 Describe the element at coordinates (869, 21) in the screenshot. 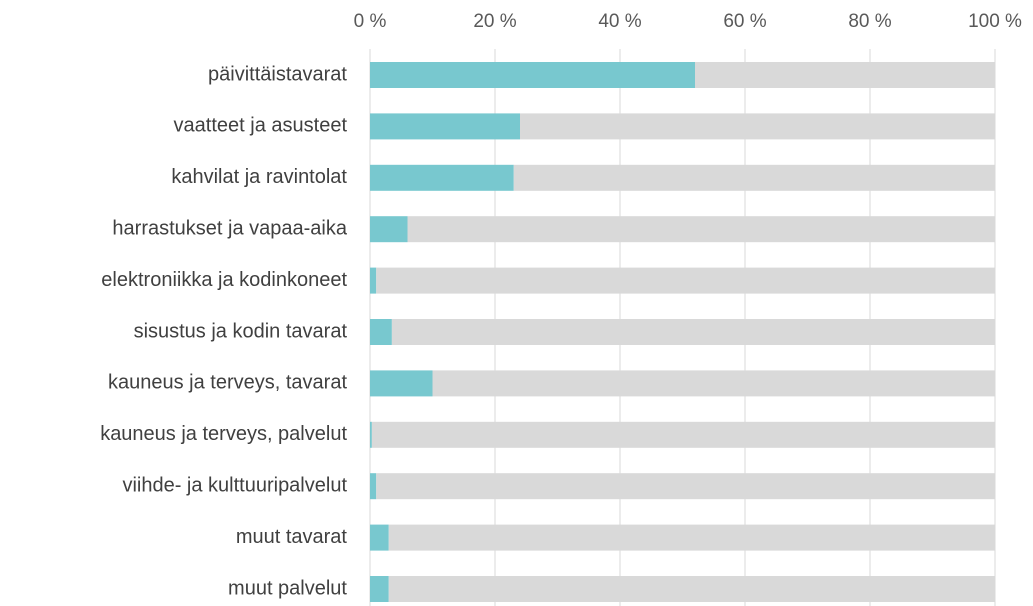

I see `x-tick-label: 80 %` at that location.